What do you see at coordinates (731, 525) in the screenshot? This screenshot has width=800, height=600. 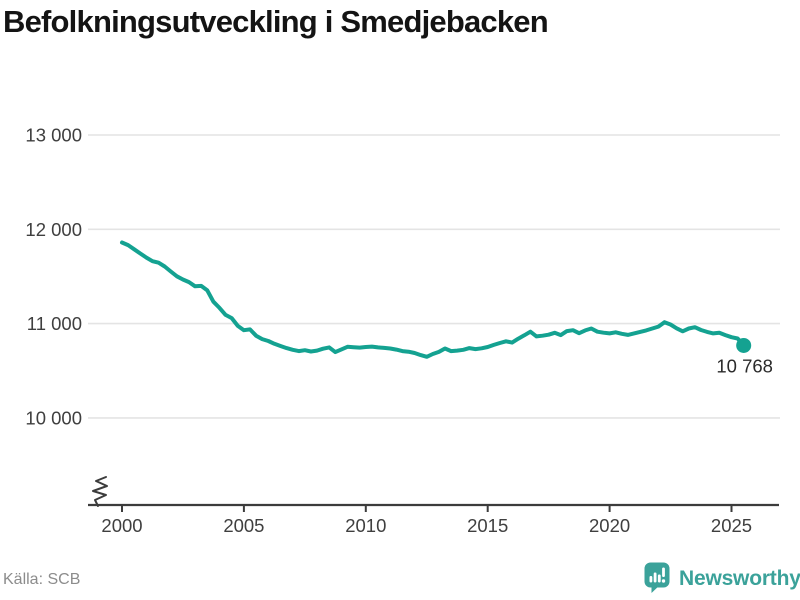 I see `x-tick-label: 2025` at bounding box center [731, 525].